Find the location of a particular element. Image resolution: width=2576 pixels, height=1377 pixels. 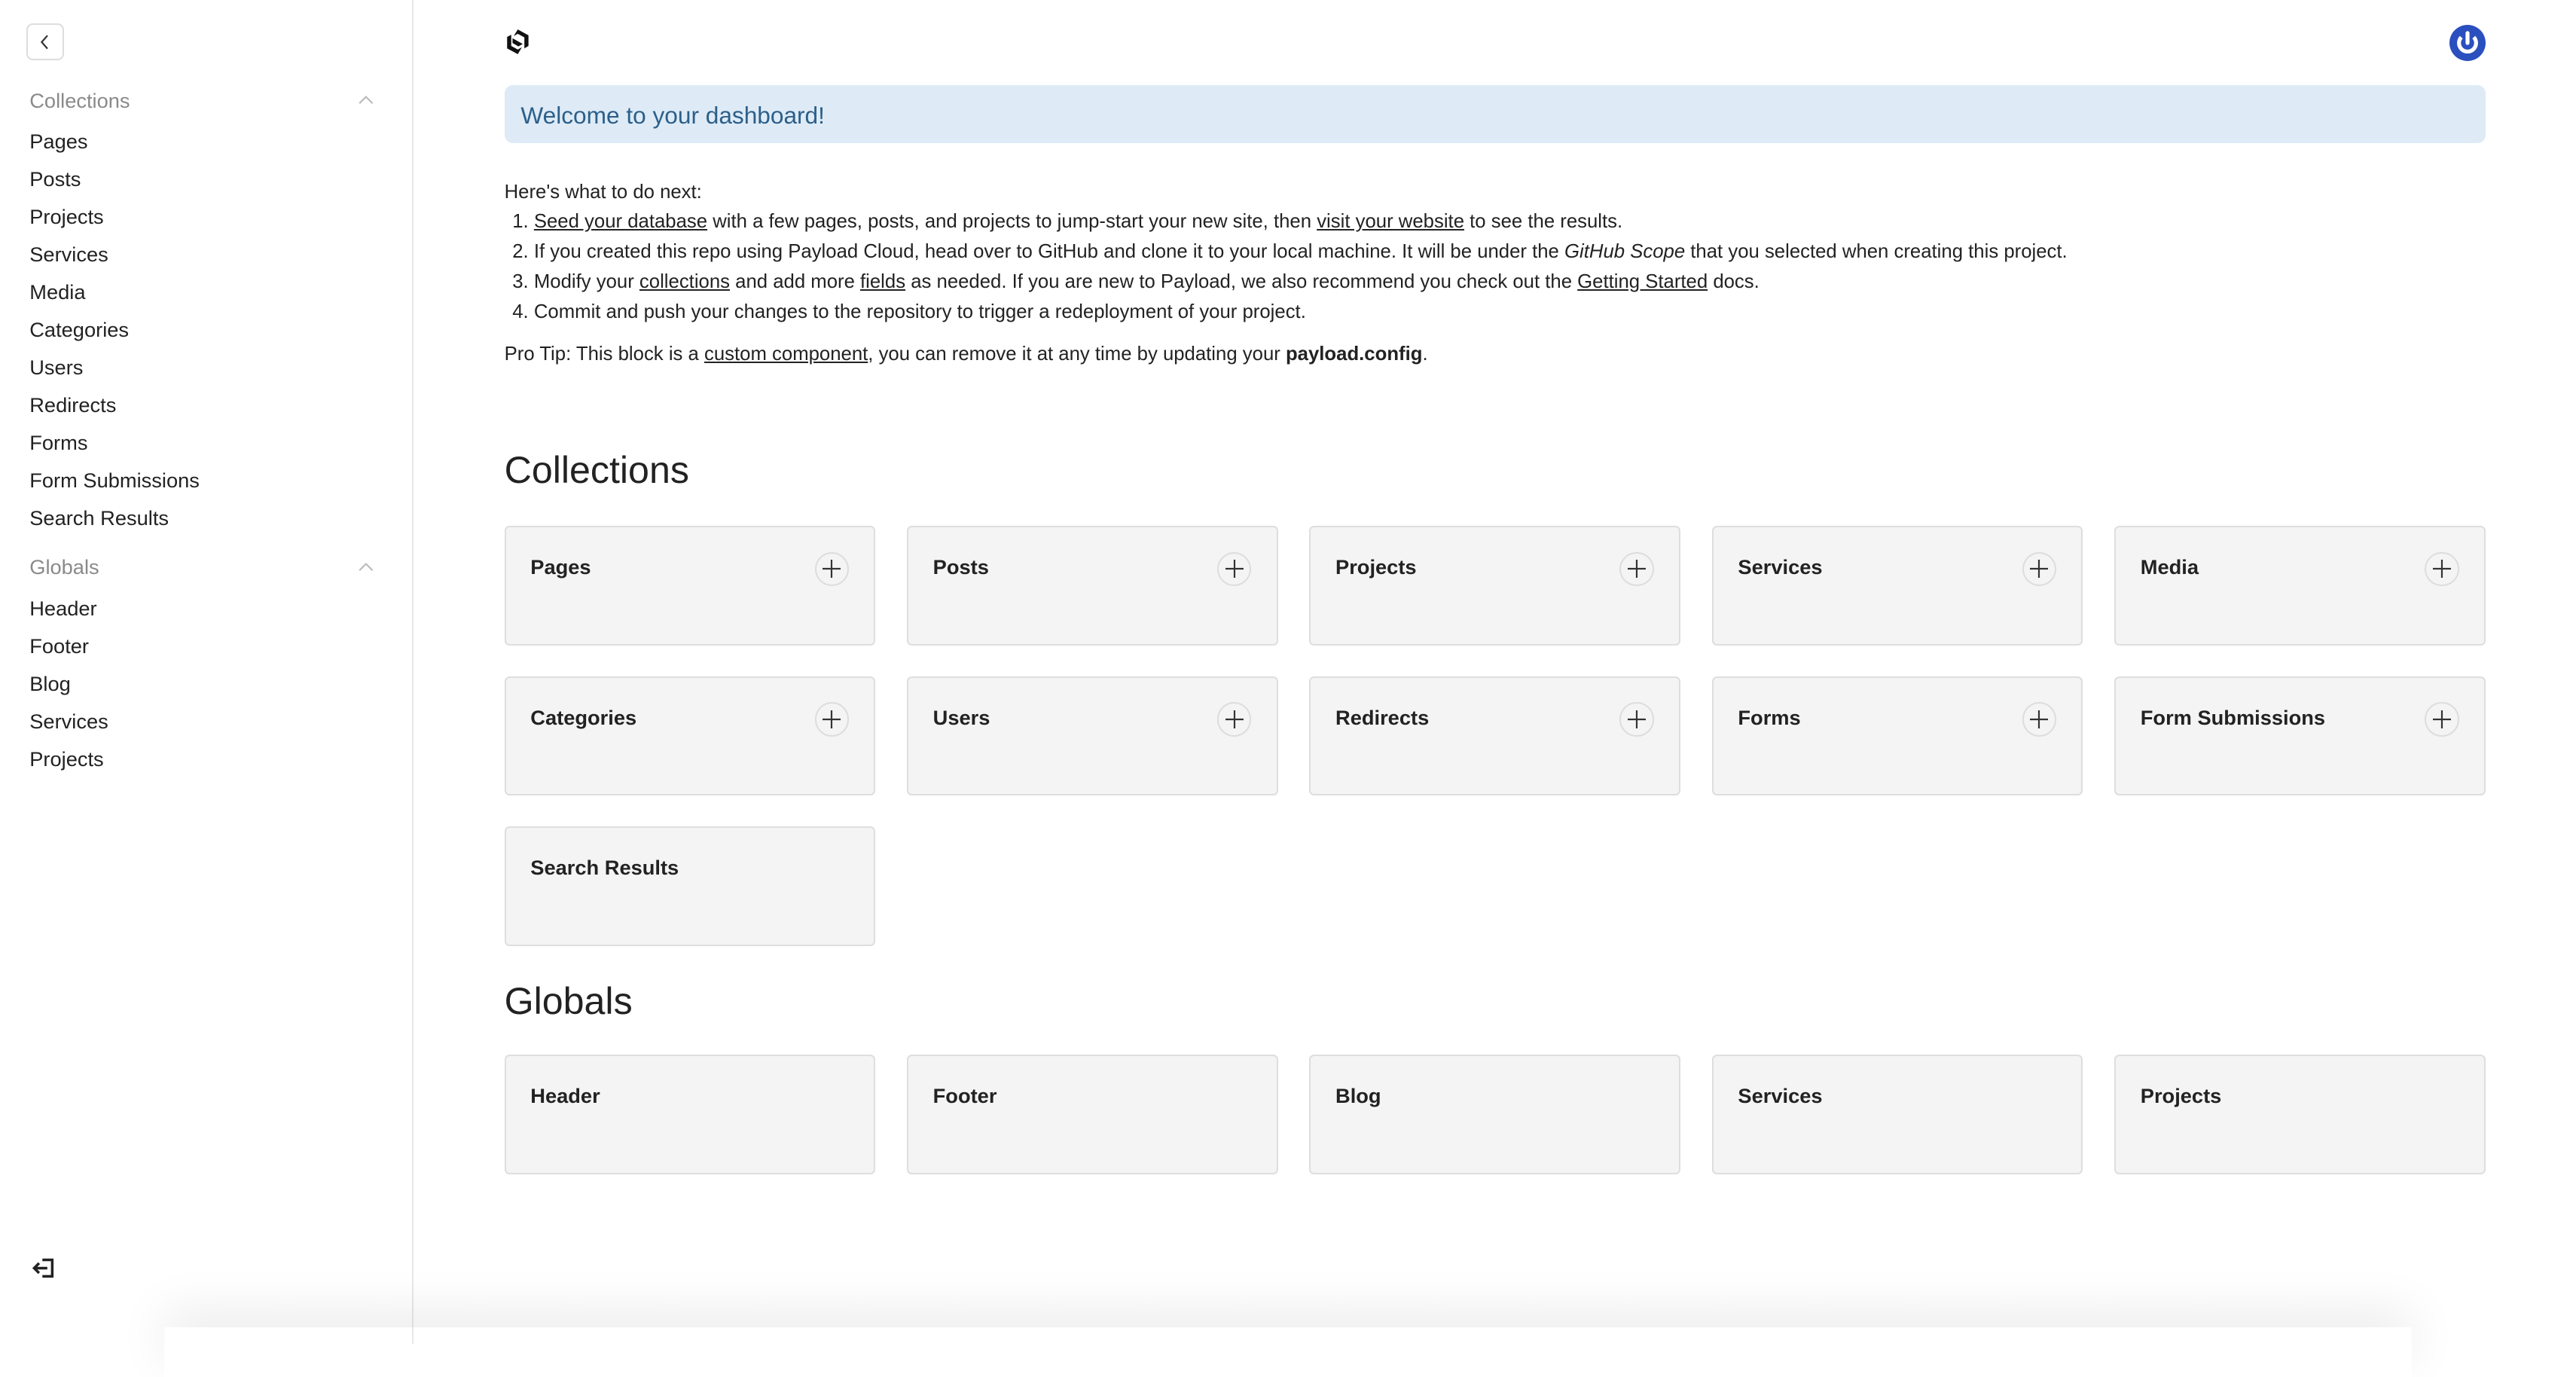

global-card-title: Header is located at coordinates (565, 1096).